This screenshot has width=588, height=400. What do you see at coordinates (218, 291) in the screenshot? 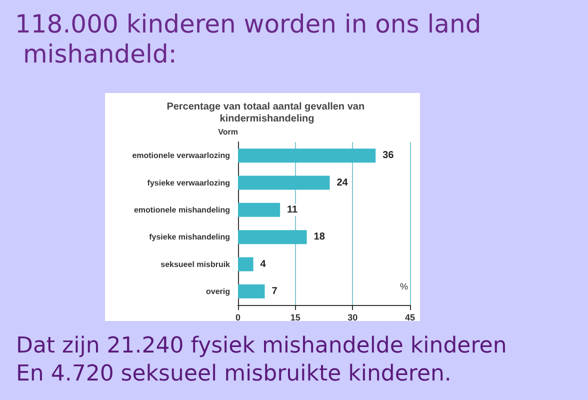
I see `y-tick-label: overig` at bounding box center [218, 291].